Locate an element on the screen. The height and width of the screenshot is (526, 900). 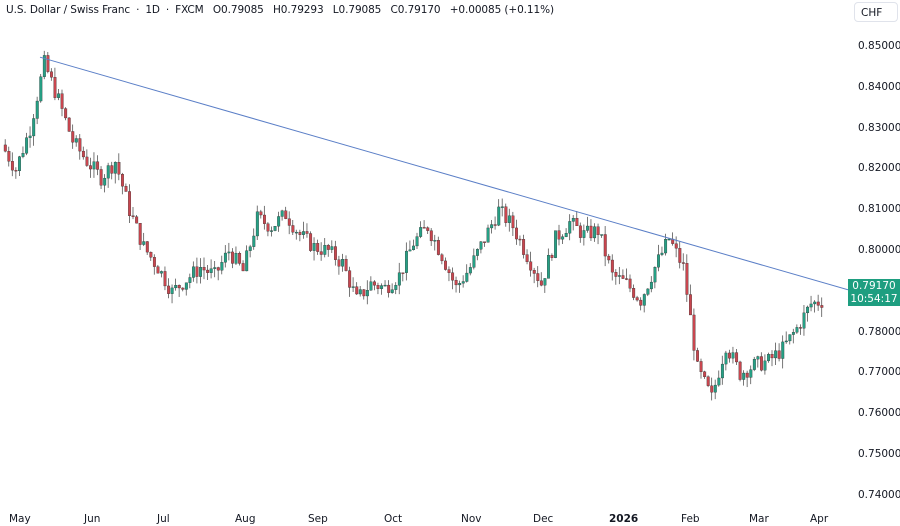
time-tick: Apr is located at coordinates (819, 519).